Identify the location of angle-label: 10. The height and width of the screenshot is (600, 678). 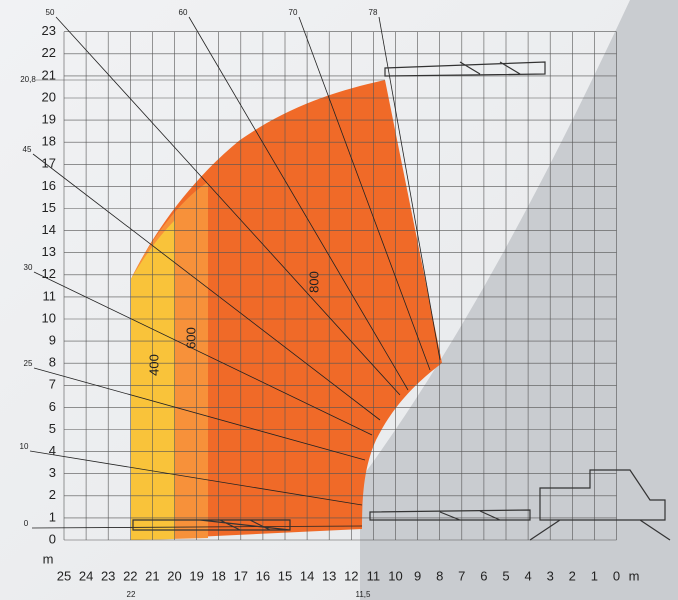
(24, 446).